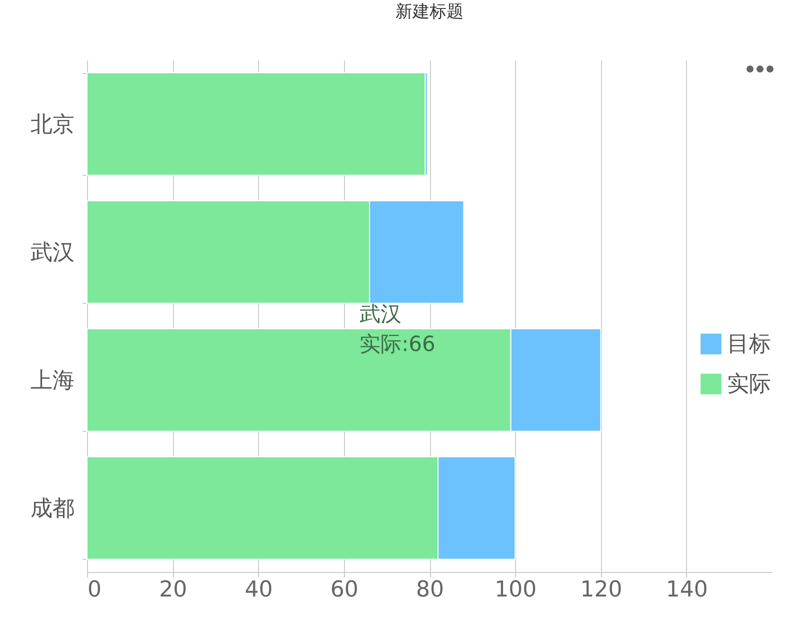  What do you see at coordinates (95, 590) in the screenshot?
I see `x-tick-label: 0` at bounding box center [95, 590].